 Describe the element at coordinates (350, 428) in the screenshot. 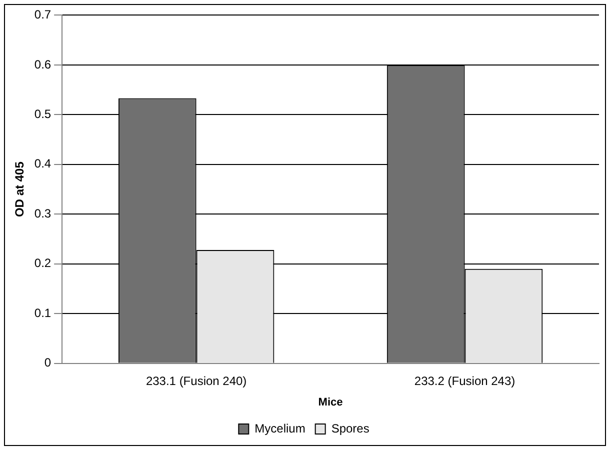

I see `legend-label: Spores` at that location.